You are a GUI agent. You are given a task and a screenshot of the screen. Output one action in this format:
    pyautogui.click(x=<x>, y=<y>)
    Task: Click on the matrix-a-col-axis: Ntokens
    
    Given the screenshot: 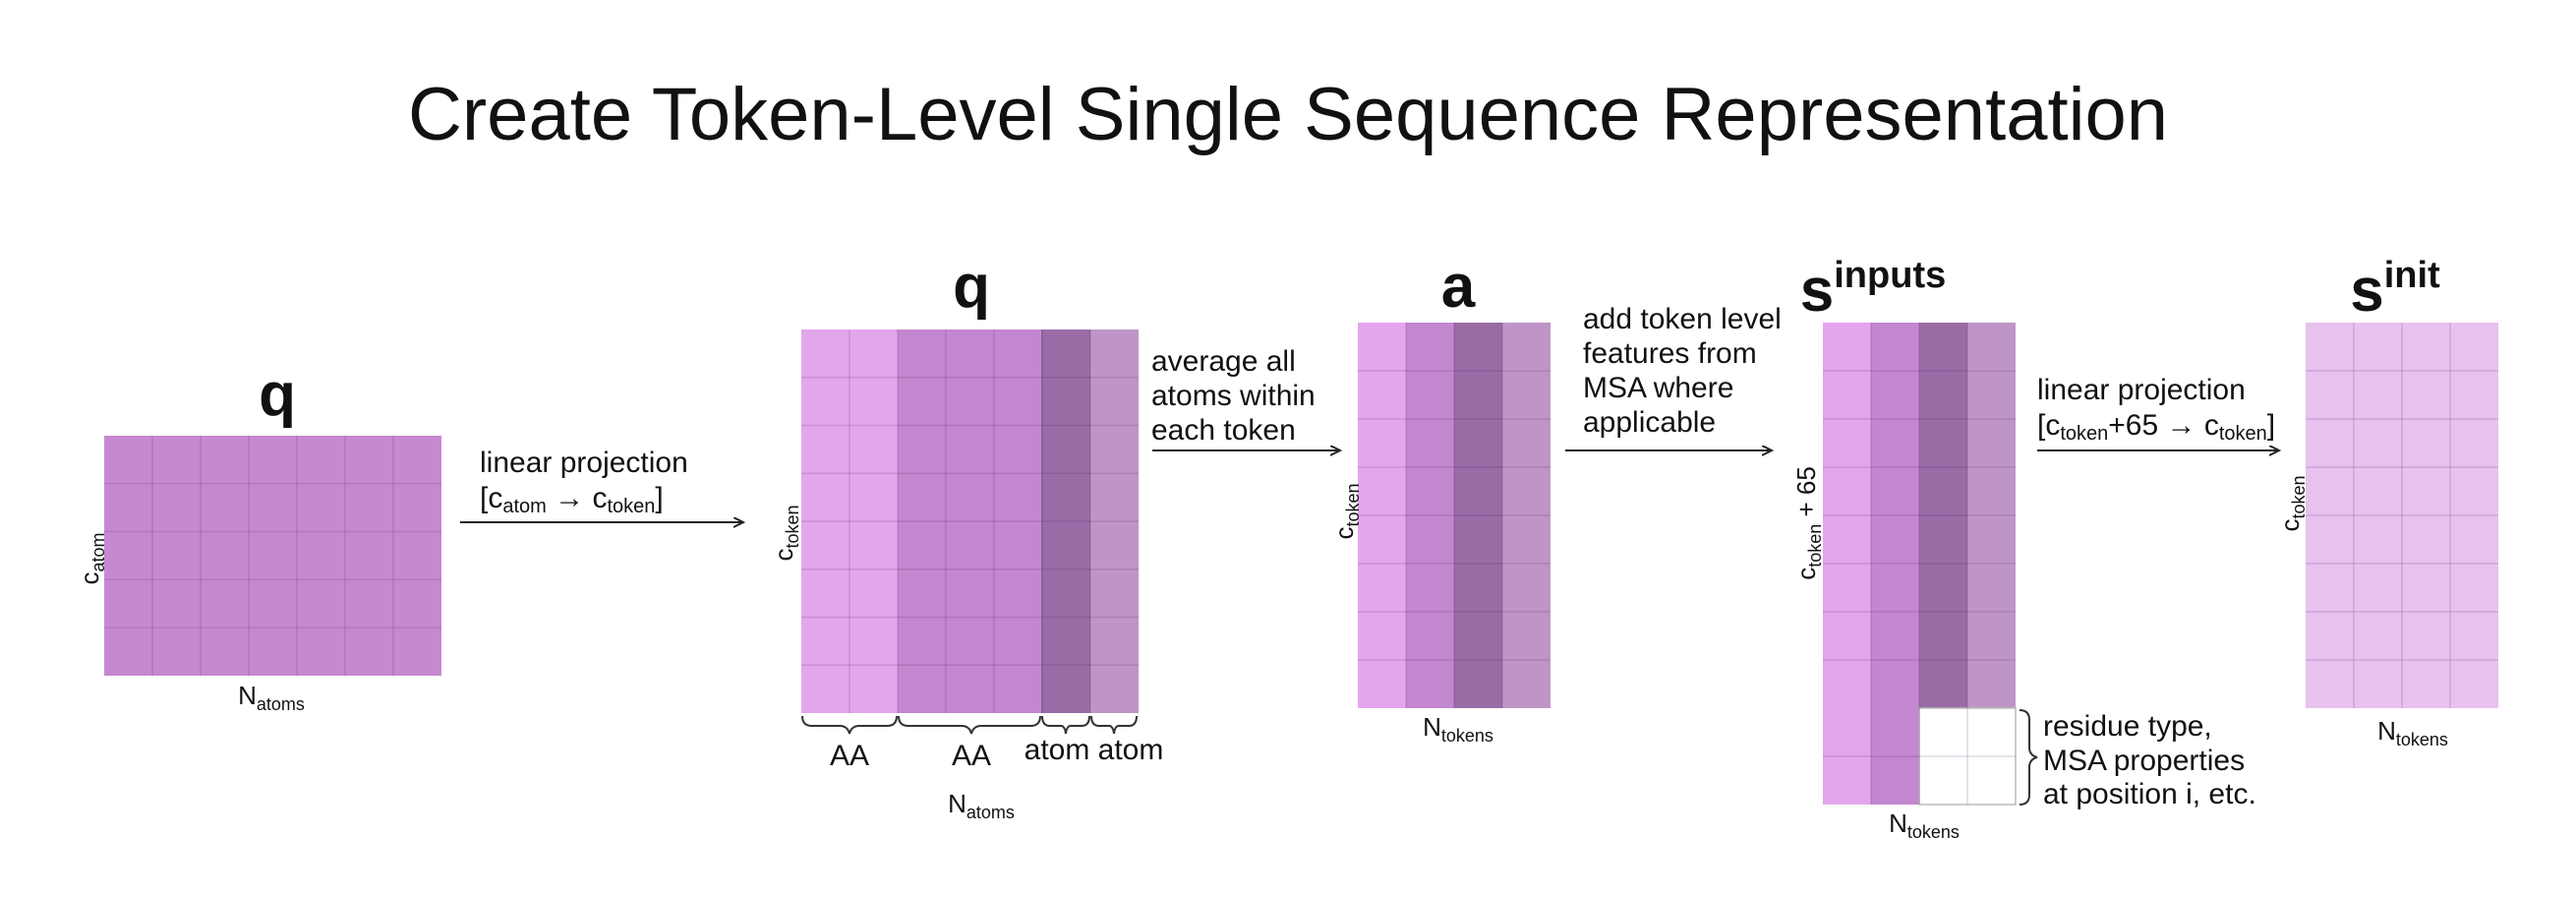 What is the action you would take?
    pyautogui.click(x=1458, y=729)
    